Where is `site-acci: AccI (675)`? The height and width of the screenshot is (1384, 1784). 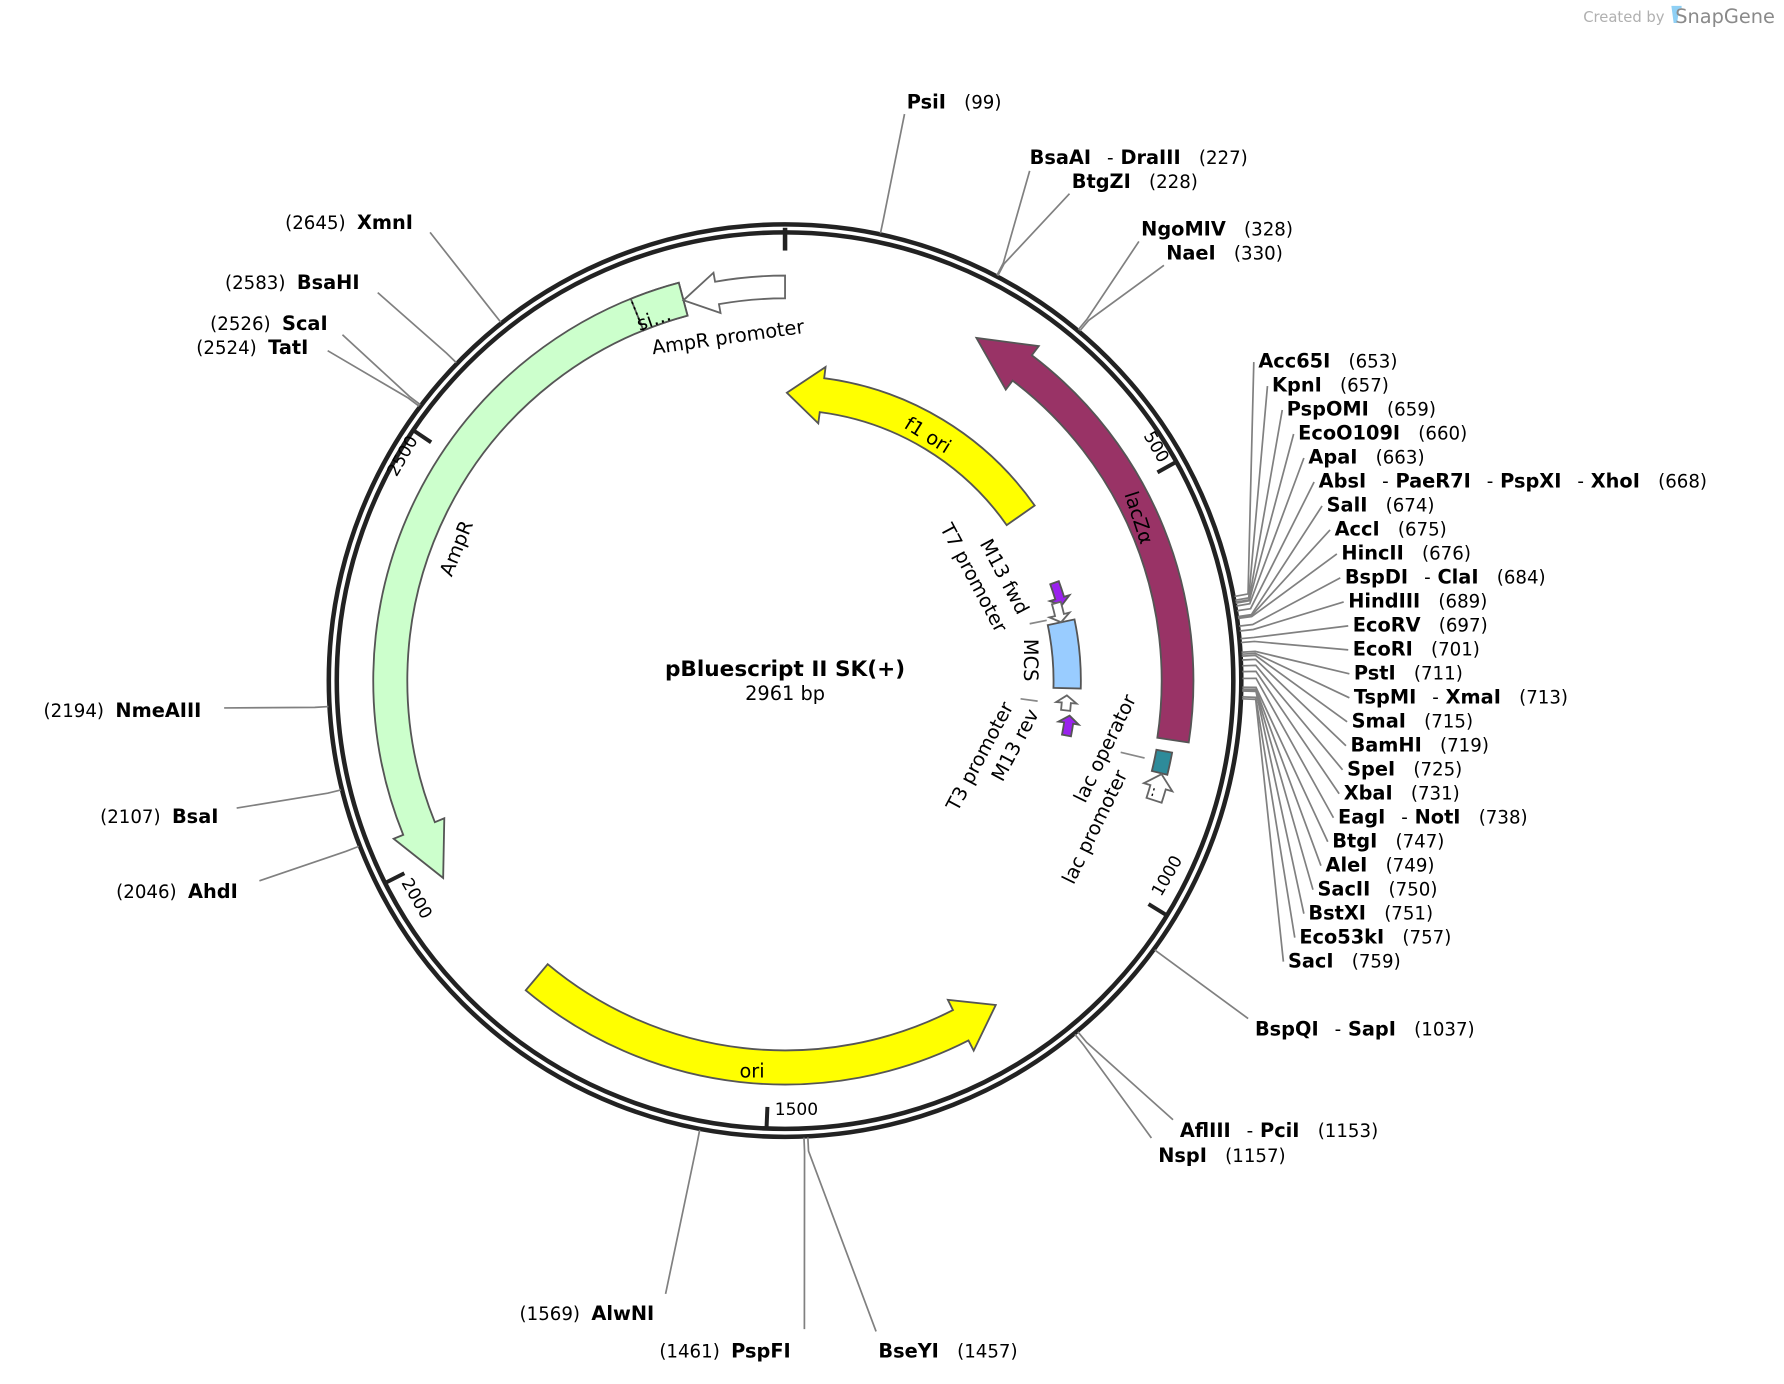
site-acci: AccI (675) is located at coordinates (1342, 568).